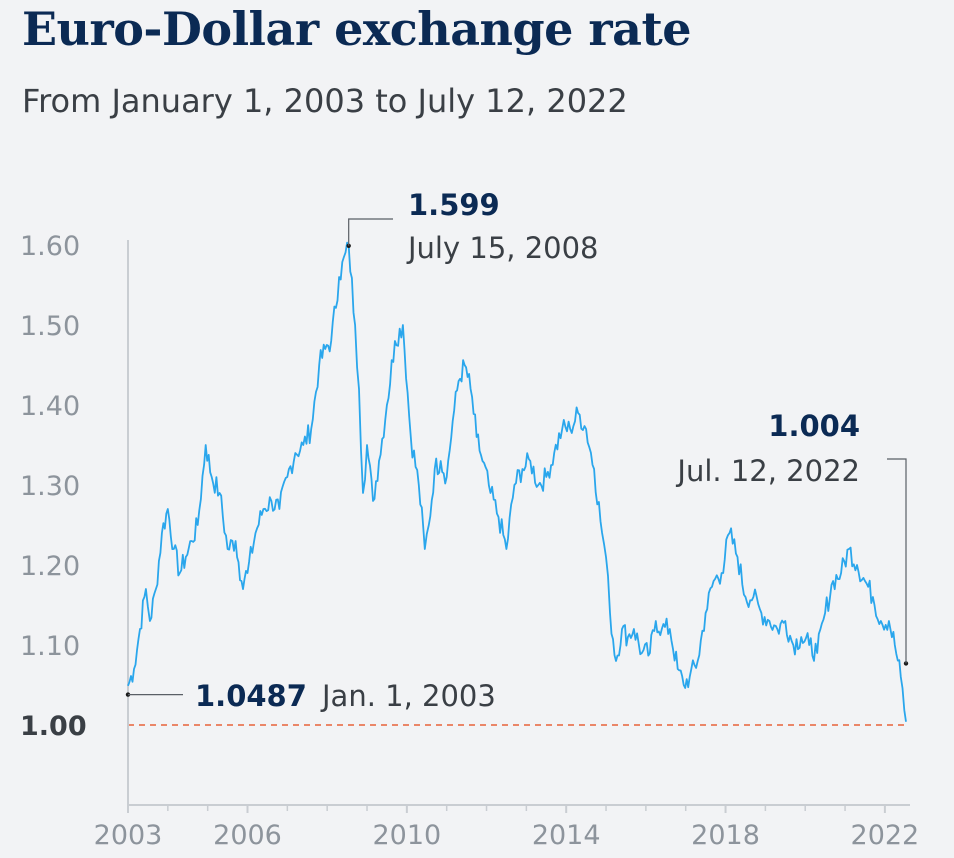  What do you see at coordinates (247, 835) in the screenshot?
I see `x-tick-label: 2006` at bounding box center [247, 835].